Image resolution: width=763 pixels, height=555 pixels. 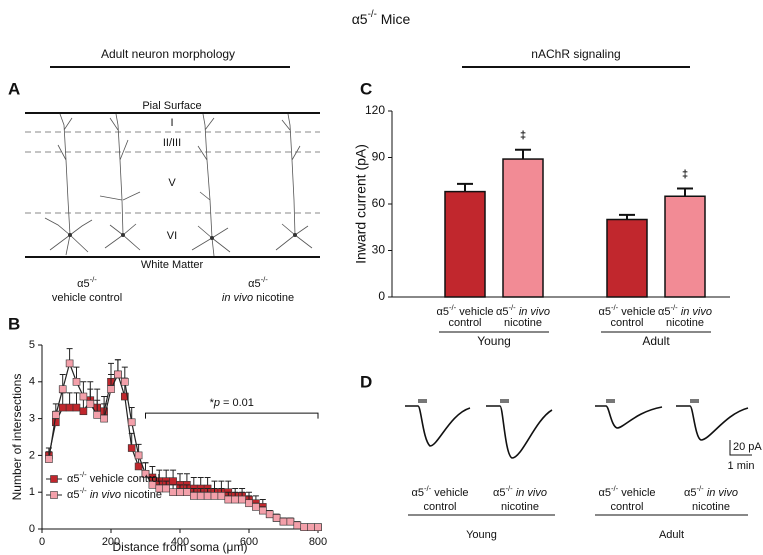 What do you see at coordinates (14, 88) in the screenshot?
I see `panel-letter: A` at bounding box center [14, 88].